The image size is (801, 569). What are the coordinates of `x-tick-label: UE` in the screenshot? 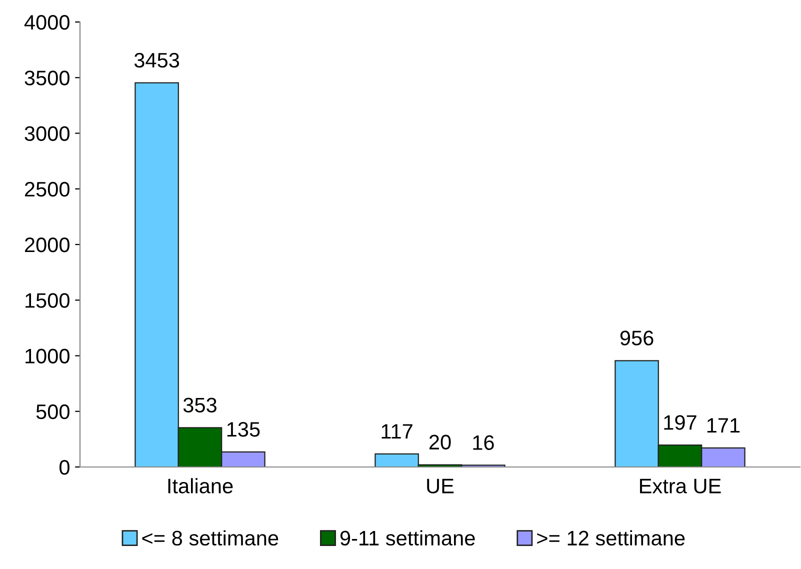 It's located at (440, 486).